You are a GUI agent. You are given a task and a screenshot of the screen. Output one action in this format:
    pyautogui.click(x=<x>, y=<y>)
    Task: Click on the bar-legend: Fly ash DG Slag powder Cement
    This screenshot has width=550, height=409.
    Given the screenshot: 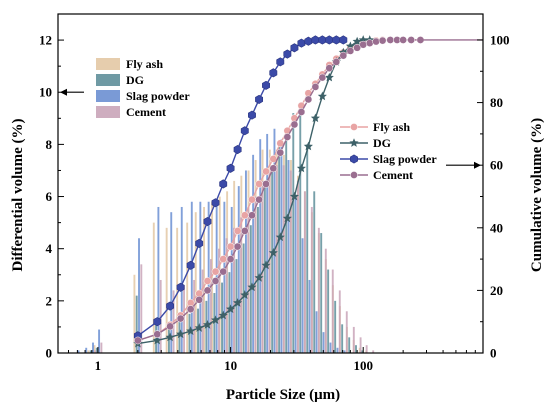 What is the action you would take?
    pyautogui.click(x=143, y=88)
    